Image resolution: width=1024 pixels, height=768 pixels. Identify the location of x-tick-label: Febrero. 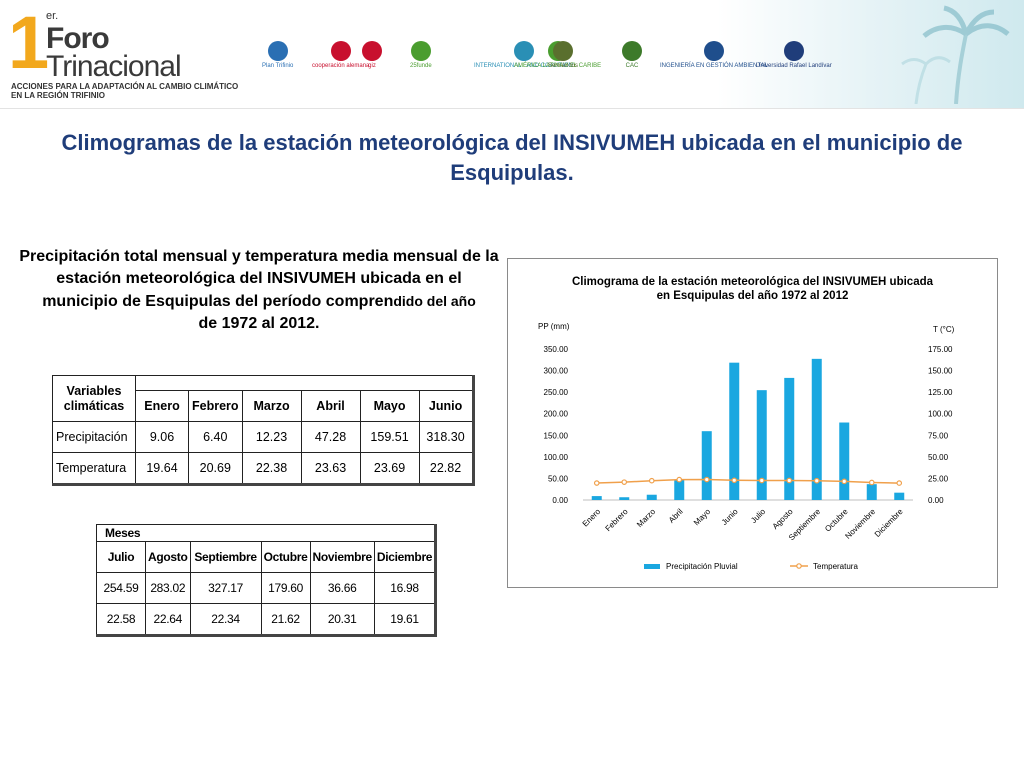
(616, 520).